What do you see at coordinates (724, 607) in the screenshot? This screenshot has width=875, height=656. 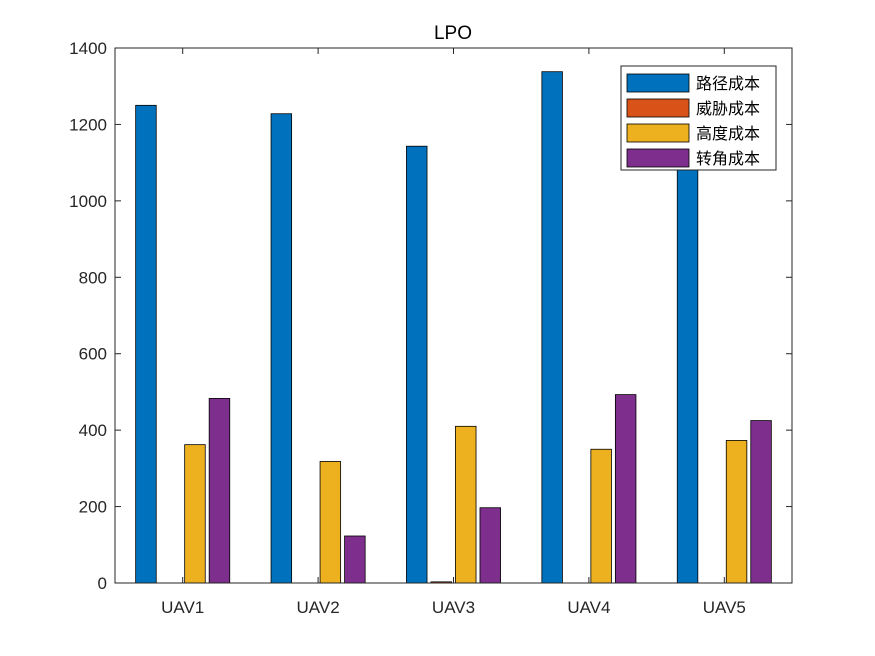 I see `x-tick-label: UAV5` at bounding box center [724, 607].